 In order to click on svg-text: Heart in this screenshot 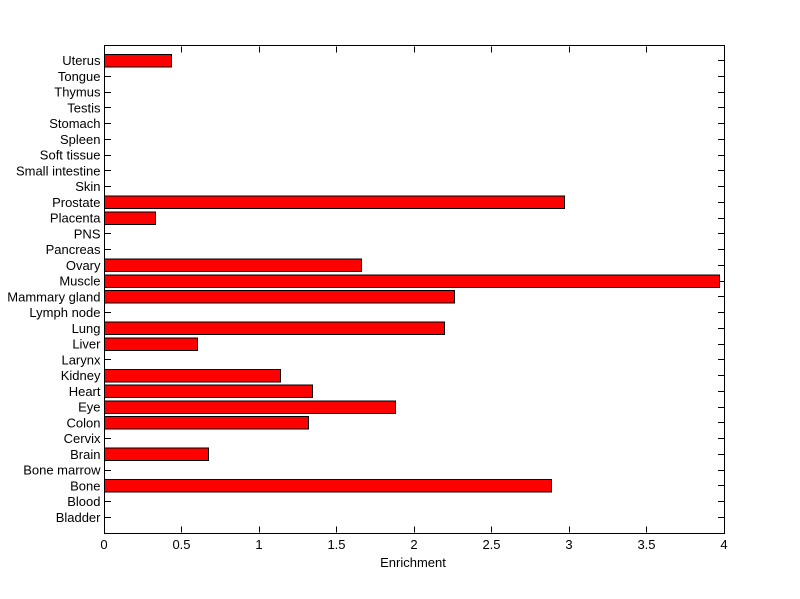, I will do `click(85, 391)`.